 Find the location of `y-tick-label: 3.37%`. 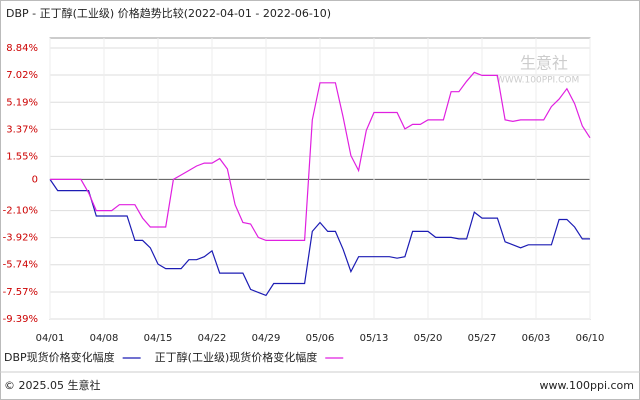

y-tick-label: 3.37% is located at coordinates (22, 129).